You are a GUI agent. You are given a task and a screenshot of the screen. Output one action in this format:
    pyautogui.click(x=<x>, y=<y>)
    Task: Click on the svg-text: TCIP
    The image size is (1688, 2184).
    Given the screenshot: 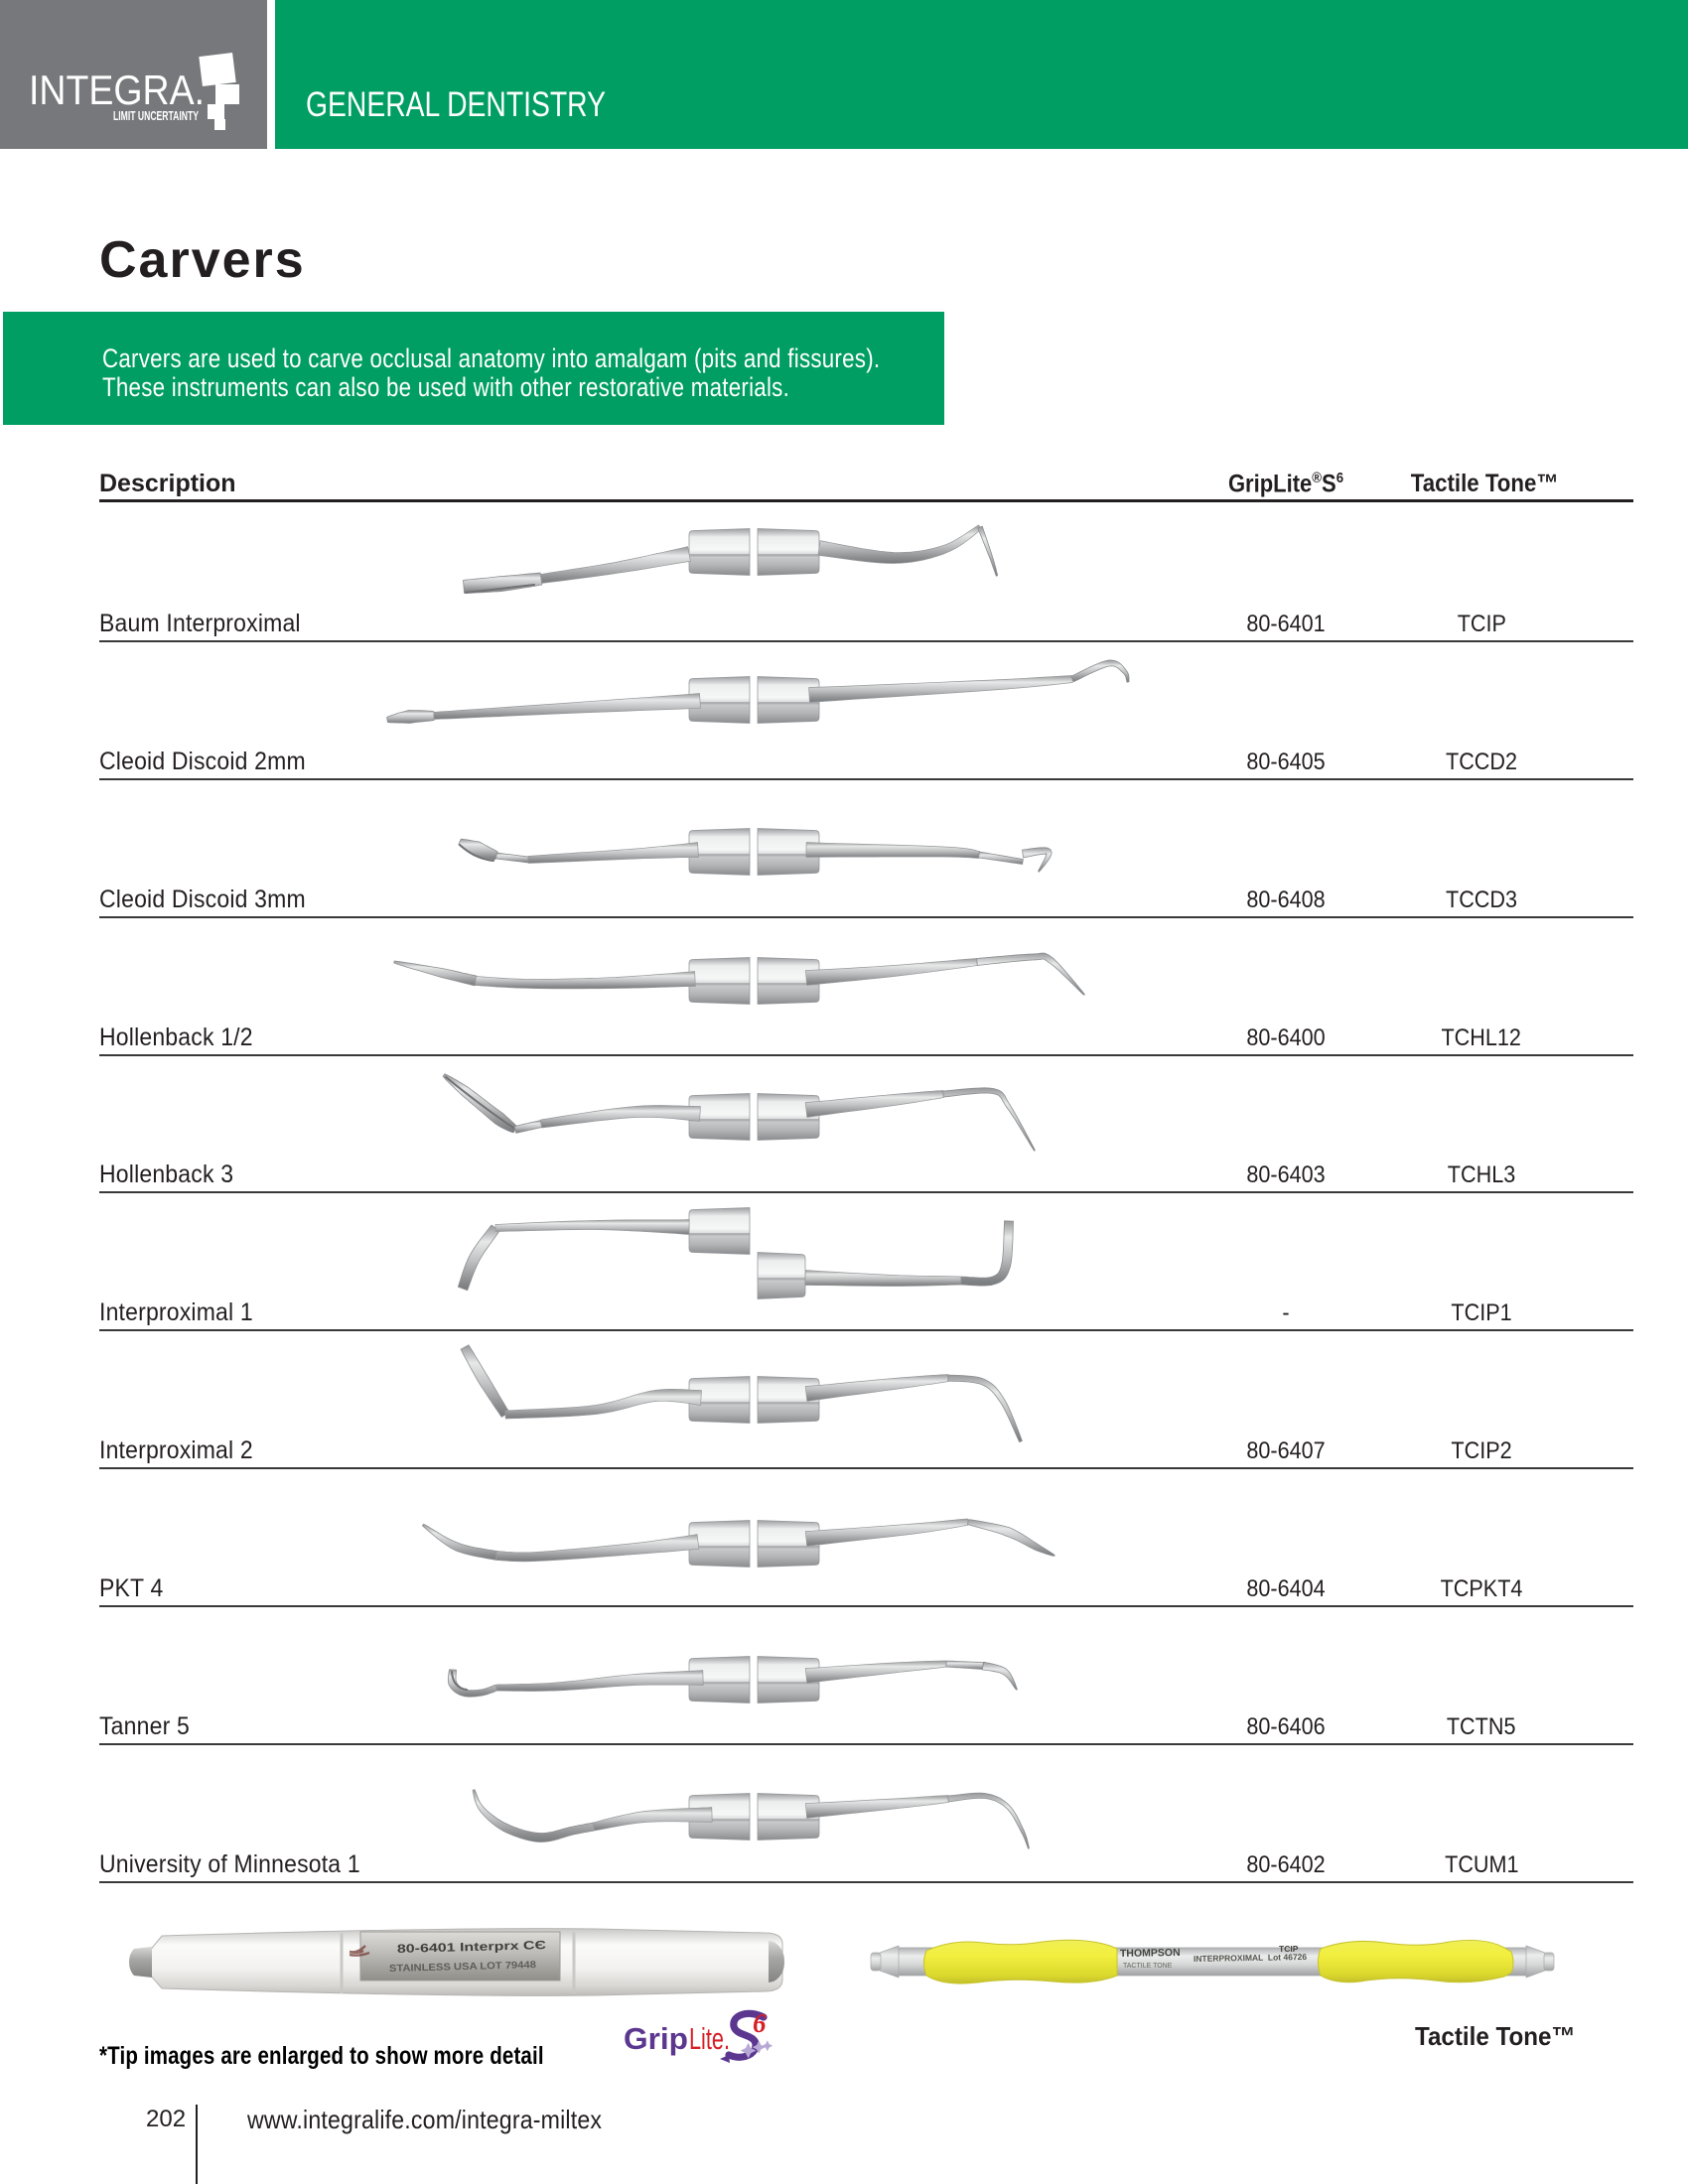 What is the action you would take?
    pyautogui.click(x=1289, y=1949)
    